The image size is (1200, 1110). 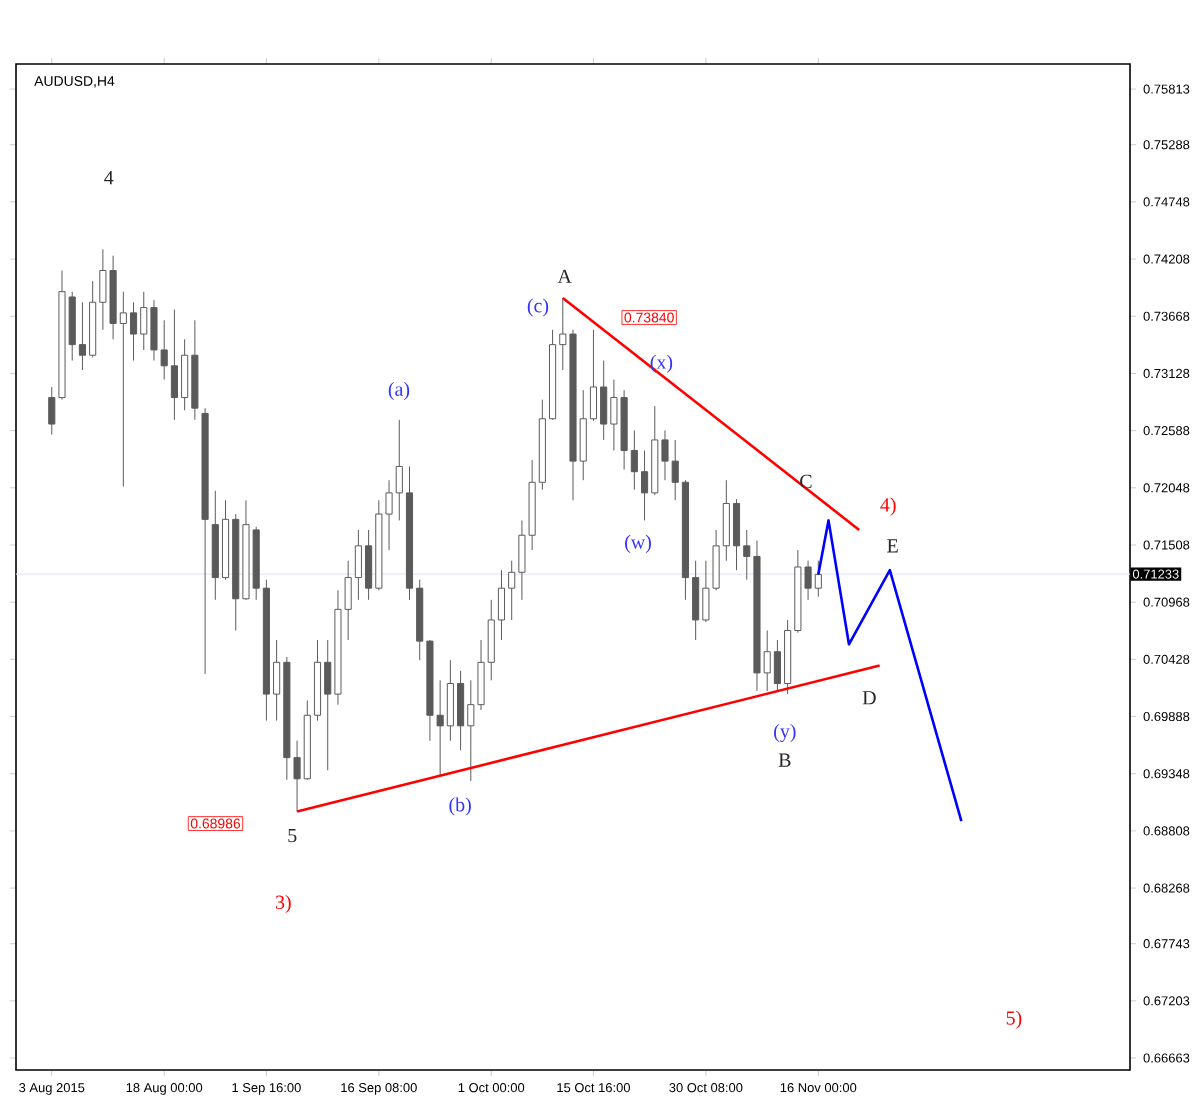 What do you see at coordinates (785, 733) in the screenshot?
I see `annotation: (y)` at bounding box center [785, 733].